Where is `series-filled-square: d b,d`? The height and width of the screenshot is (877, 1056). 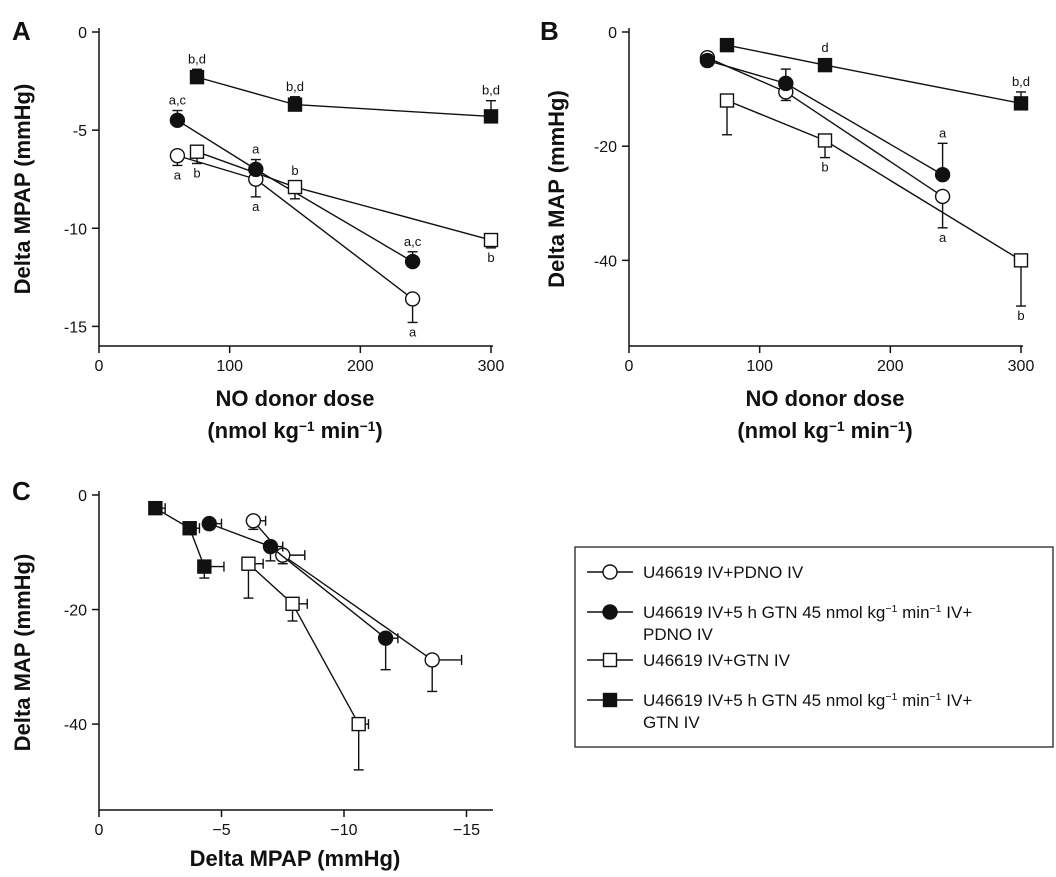
series-filled-square: d b,d is located at coordinates (874, 74).